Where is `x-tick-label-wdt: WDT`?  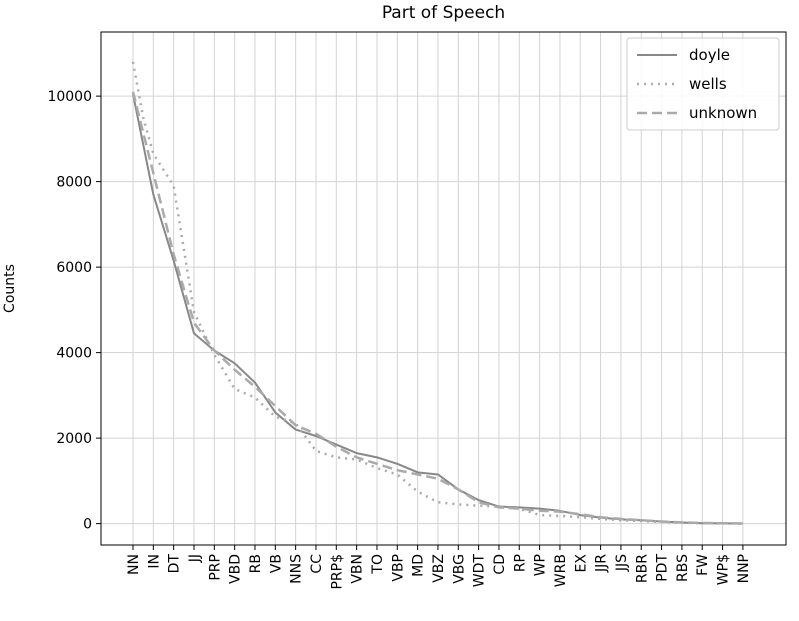
x-tick-label-wdt: WDT is located at coordinates (480, 571).